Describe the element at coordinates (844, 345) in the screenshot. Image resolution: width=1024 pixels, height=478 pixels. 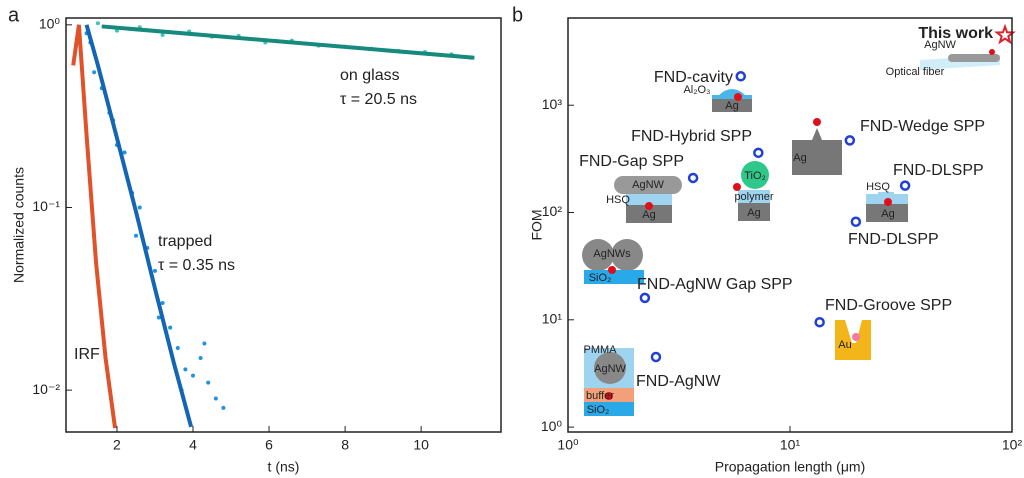
I see `inset-label: Au` at that location.